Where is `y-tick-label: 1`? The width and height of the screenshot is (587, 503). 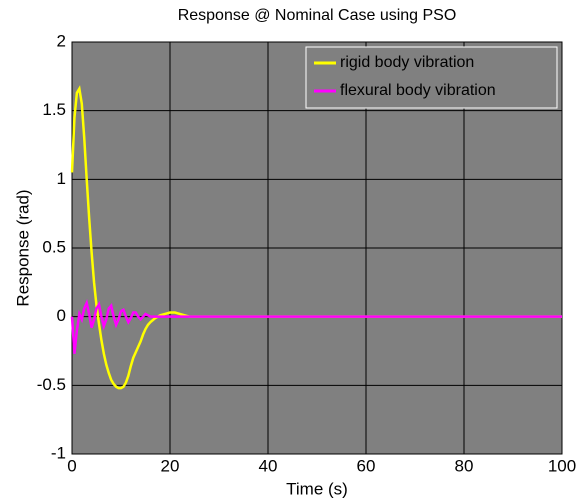 y-tick-label: 1 is located at coordinates (61, 178).